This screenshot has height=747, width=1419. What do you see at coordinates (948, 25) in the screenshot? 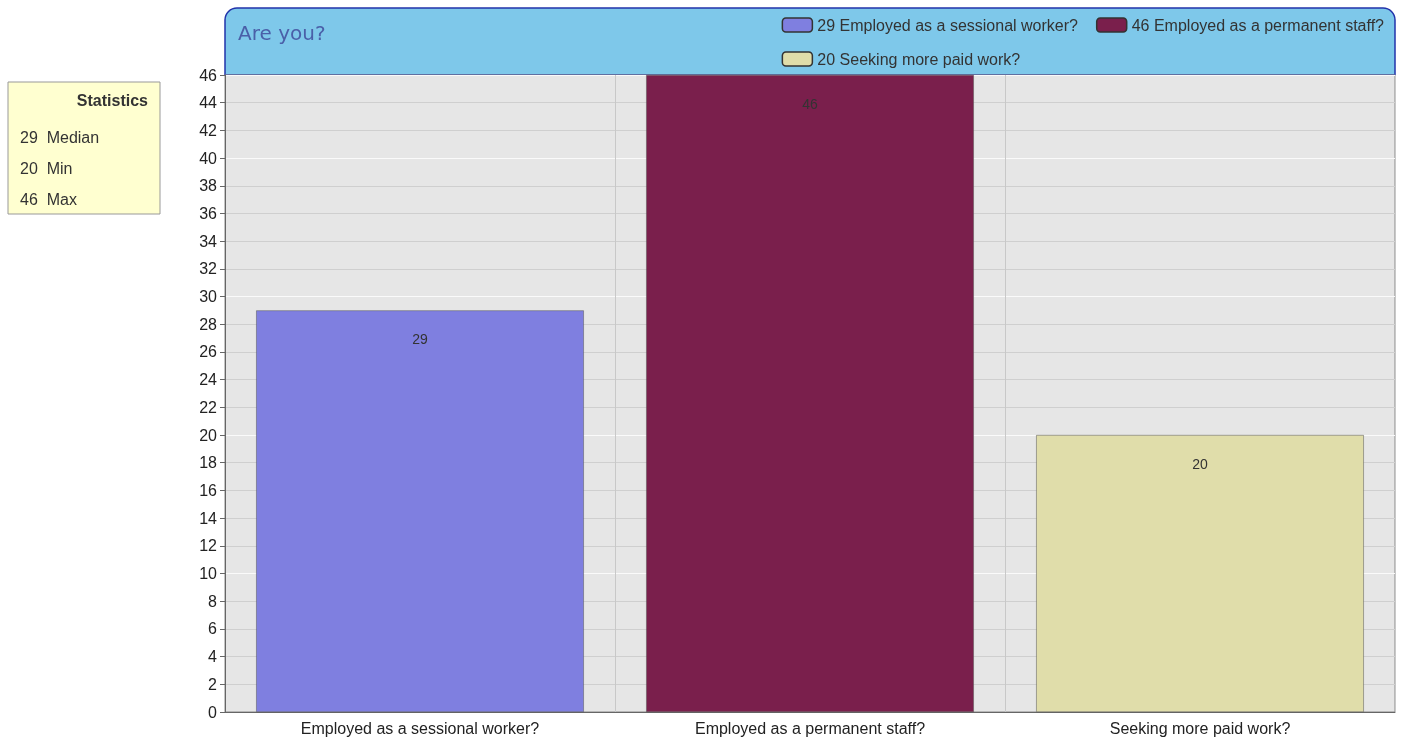
I see `legend-label: 29 Employed as a sessional worker?` at bounding box center [948, 25].